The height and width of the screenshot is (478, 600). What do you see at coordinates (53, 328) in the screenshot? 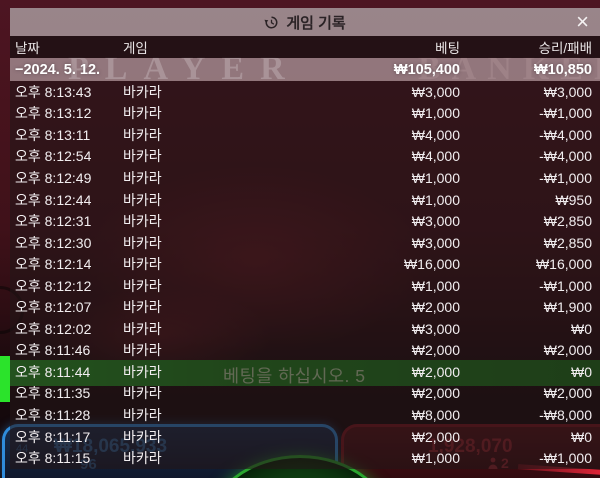
I see `row-time: 오후 8:12:02` at bounding box center [53, 328].